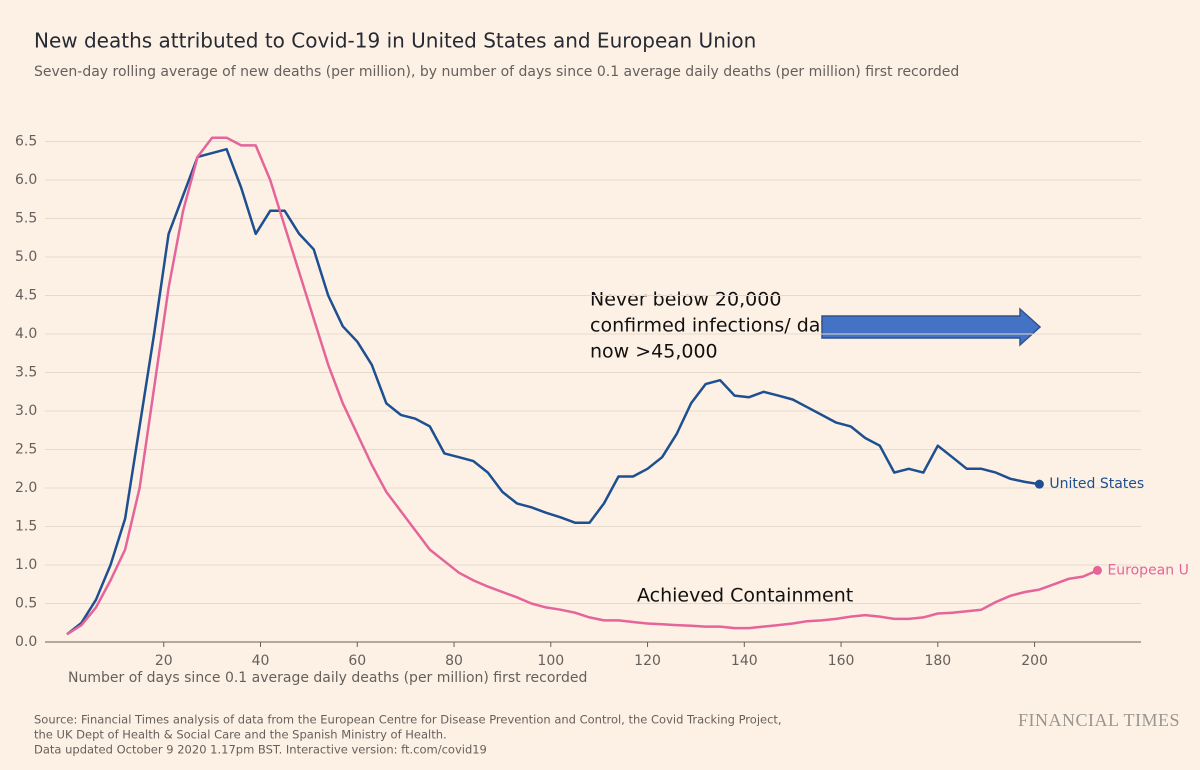 This screenshot has height=770, width=1200. Describe the element at coordinates (685, 300) in the screenshot. I see `annotation: Never below 20,000` at that location.